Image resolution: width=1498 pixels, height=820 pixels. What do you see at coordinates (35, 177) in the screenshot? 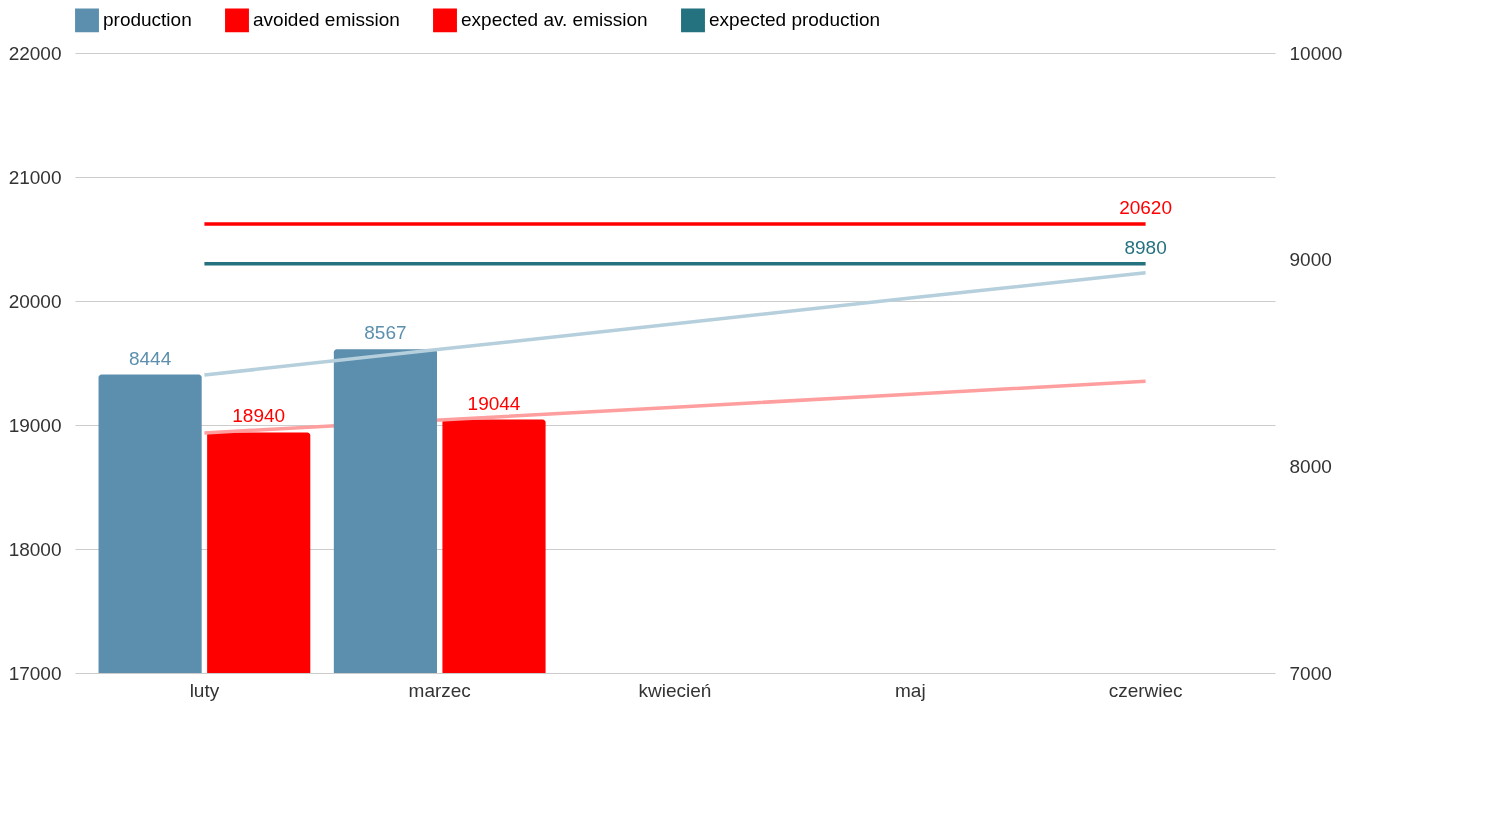
I see `y-tick-label: 21000` at bounding box center [35, 177].